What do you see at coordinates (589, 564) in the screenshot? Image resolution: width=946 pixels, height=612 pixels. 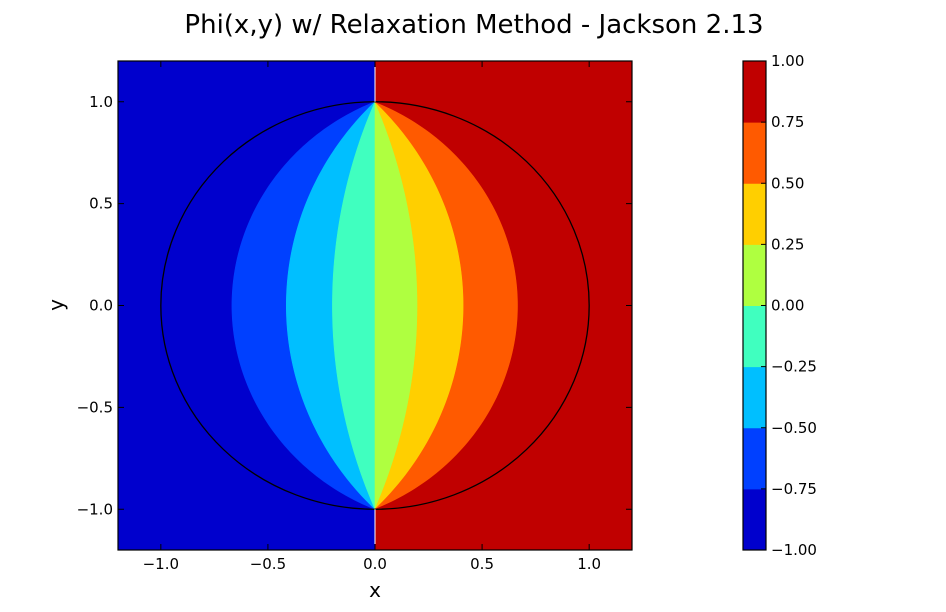 I see `x-tick-label: 1.0` at bounding box center [589, 564].